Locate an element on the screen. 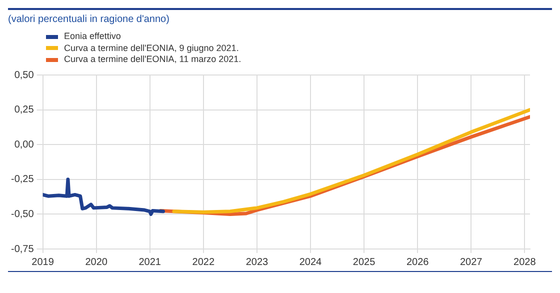 The height and width of the screenshot is (293, 560). y-tick-label: -0,25 is located at coordinates (22, 179).